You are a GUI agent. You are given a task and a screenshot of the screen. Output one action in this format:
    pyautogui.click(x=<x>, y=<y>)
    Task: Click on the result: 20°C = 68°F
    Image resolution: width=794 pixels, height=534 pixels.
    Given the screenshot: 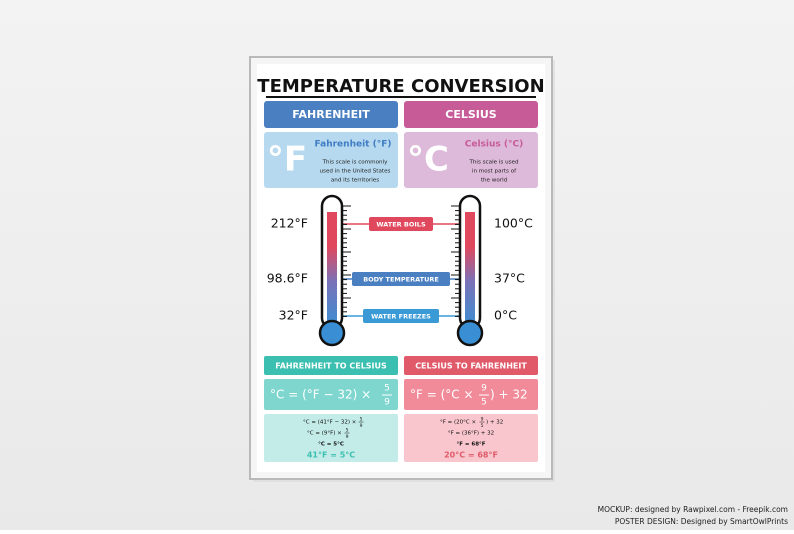 What is the action you would take?
    pyautogui.click(x=471, y=455)
    